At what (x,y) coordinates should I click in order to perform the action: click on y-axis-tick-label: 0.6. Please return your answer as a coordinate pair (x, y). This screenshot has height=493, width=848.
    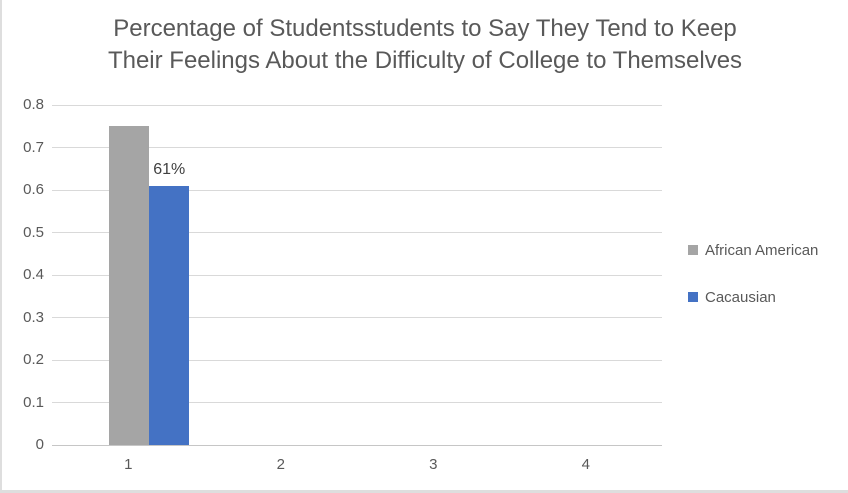
    Looking at the image, I should click on (33, 189).